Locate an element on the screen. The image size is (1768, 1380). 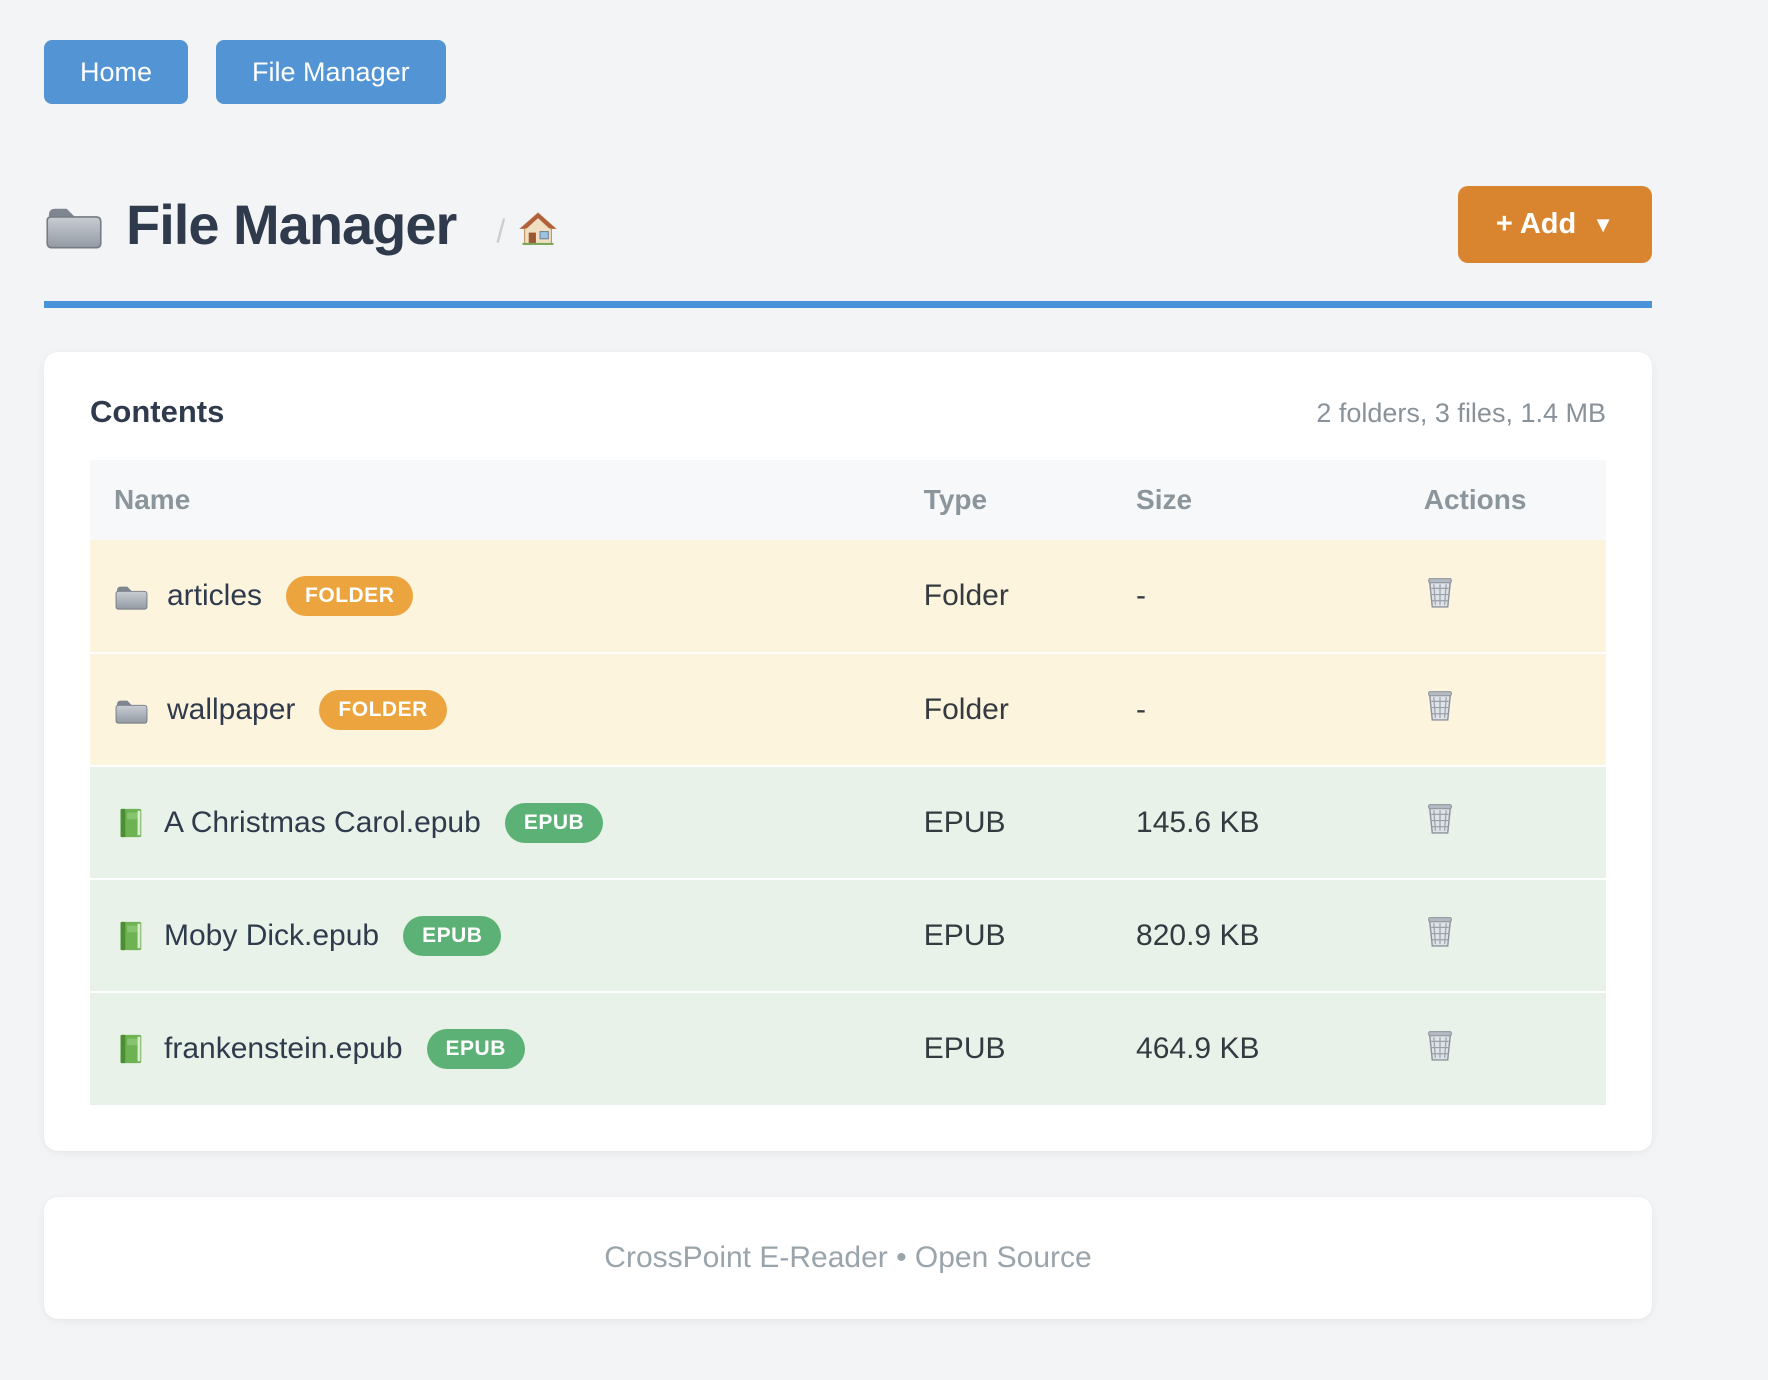
name-cell: articles FOLDER is located at coordinates (507, 596).